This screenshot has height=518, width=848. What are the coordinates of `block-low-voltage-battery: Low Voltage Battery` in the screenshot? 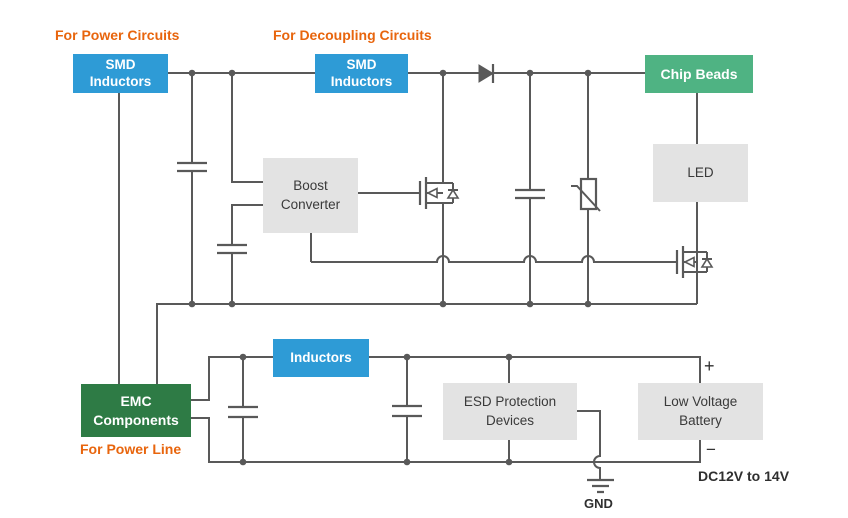 It's located at (700, 411).